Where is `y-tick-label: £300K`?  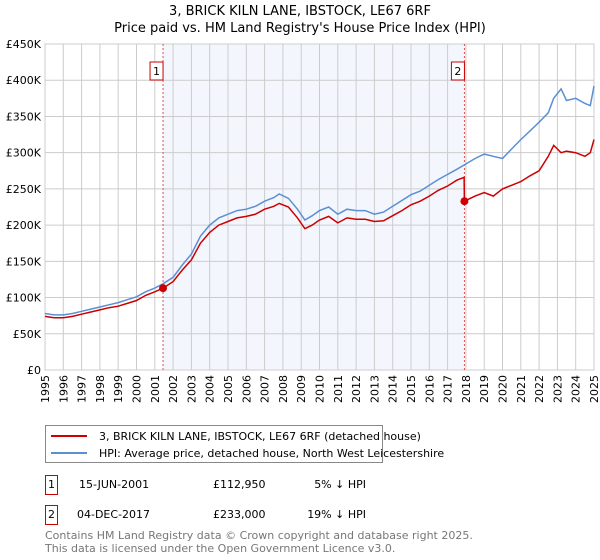
y-tick-label: £300K is located at coordinates (24, 153).